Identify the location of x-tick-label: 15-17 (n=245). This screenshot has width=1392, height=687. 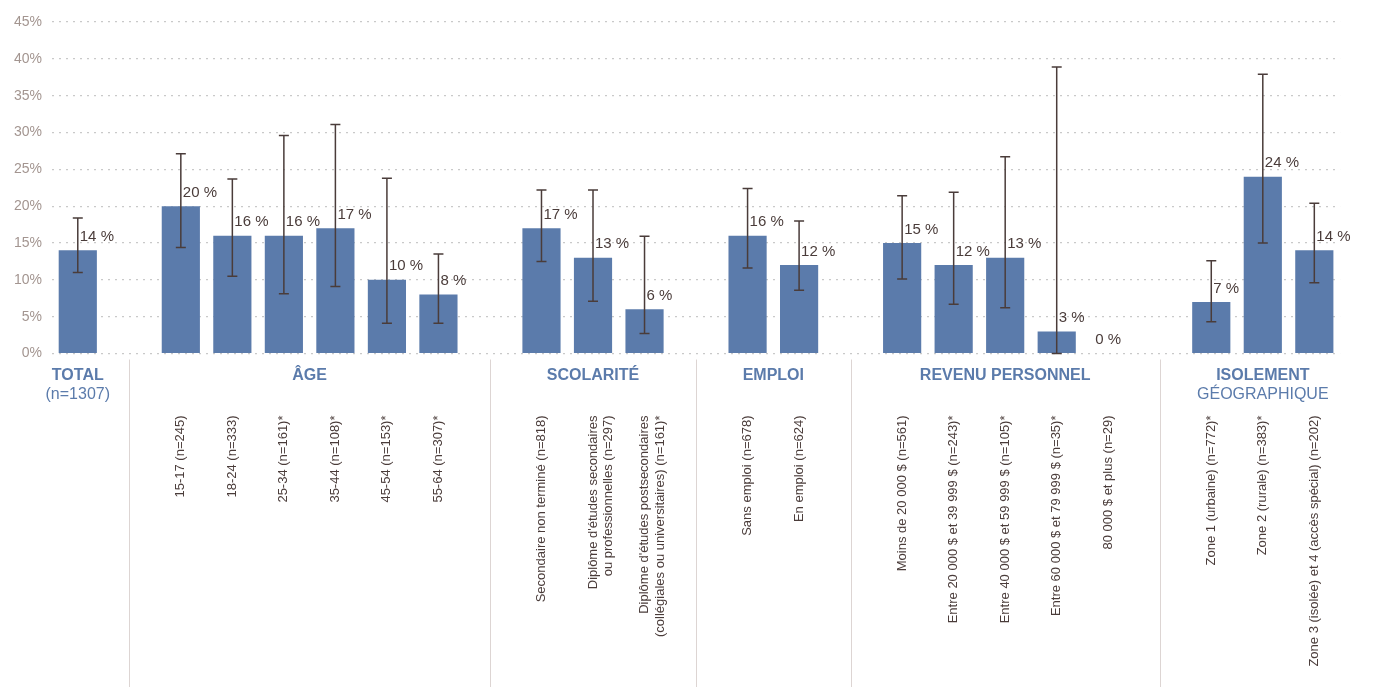
(180, 456).